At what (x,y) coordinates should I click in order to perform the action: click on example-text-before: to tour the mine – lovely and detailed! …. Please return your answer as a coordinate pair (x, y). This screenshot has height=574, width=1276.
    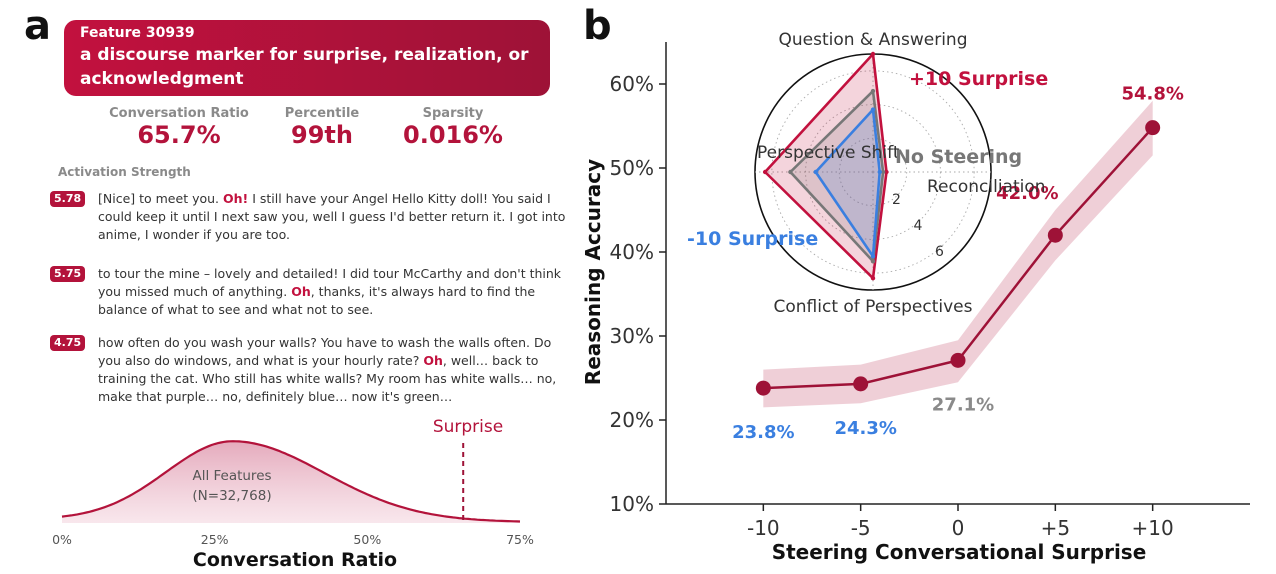
    Looking at the image, I should click on (330, 282).